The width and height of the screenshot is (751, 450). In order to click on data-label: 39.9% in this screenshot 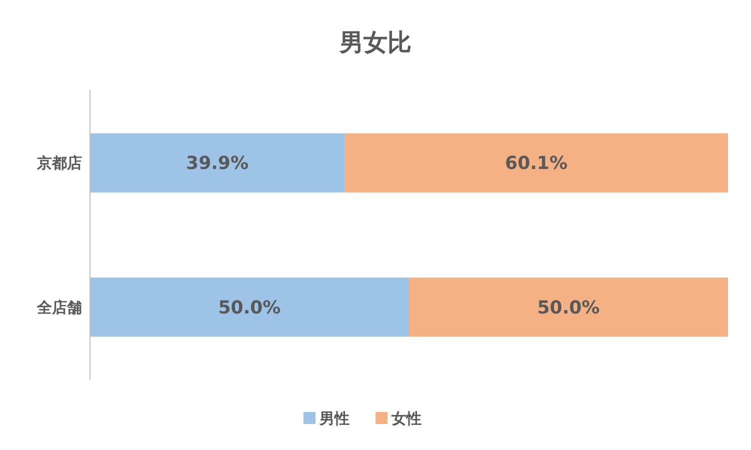, I will do `click(217, 163)`.